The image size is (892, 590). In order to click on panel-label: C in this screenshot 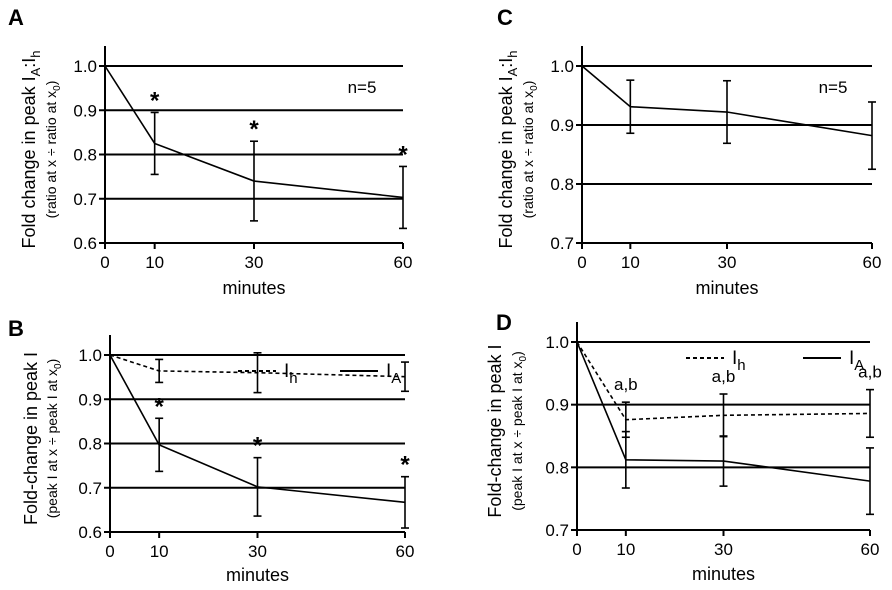, I will do `click(505, 17)`.